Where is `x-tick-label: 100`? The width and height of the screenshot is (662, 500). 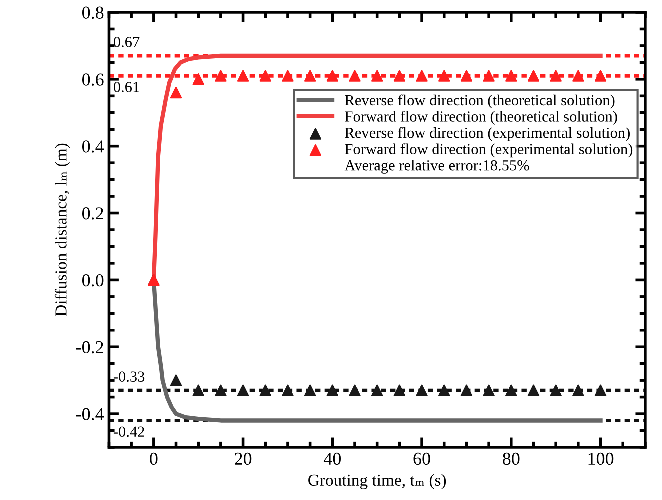 x-tick-label: 100 is located at coordinates (601, 459).